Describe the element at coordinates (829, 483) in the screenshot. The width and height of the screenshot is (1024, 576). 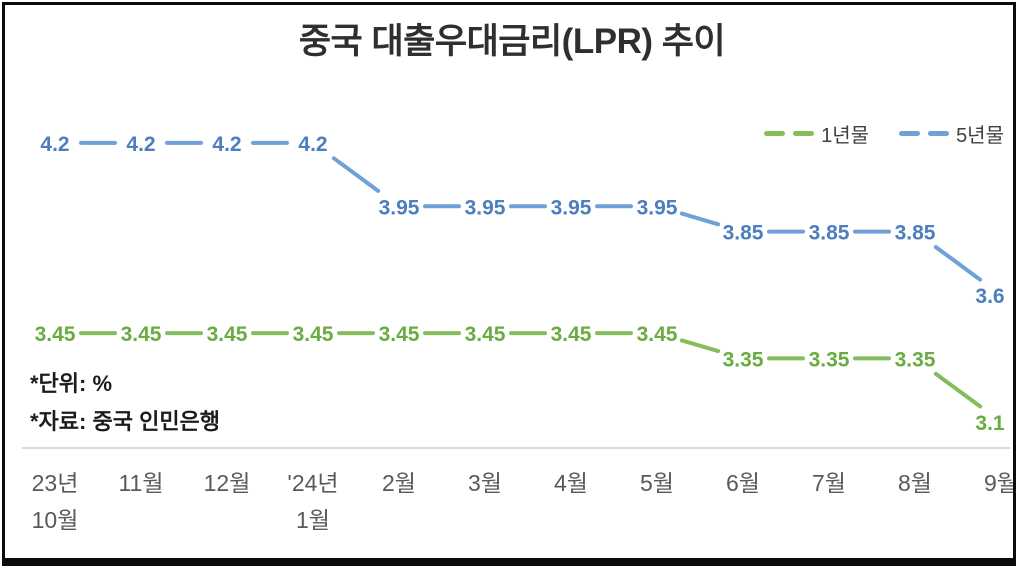
I see `x-axis-label: 7월` at that location.